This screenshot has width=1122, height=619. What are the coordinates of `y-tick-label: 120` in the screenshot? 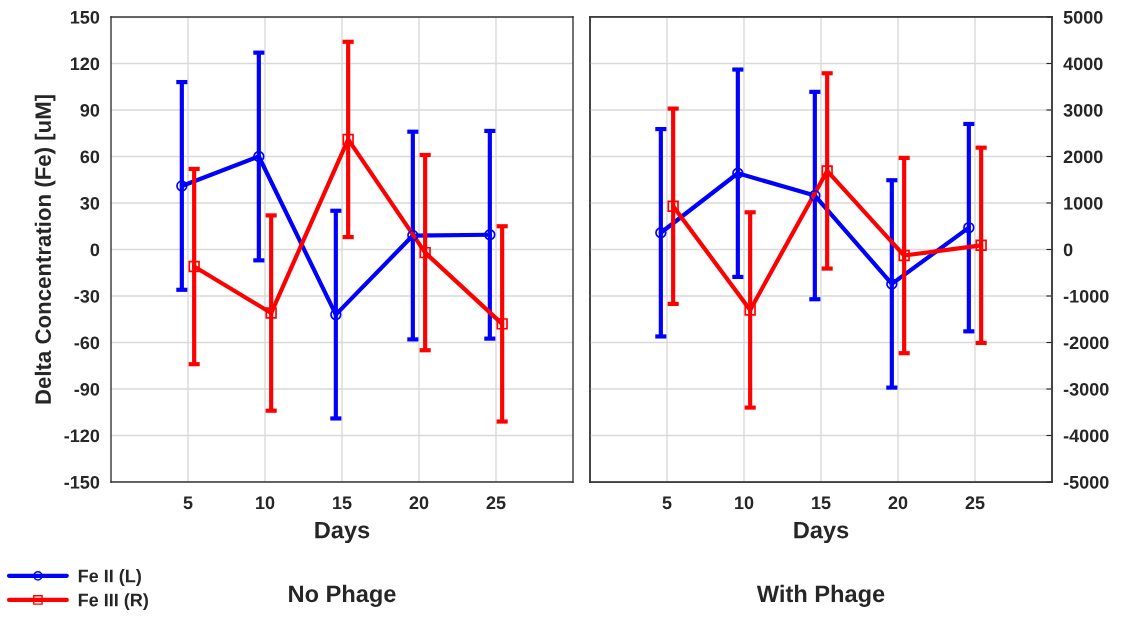 It's located at (85, 64).